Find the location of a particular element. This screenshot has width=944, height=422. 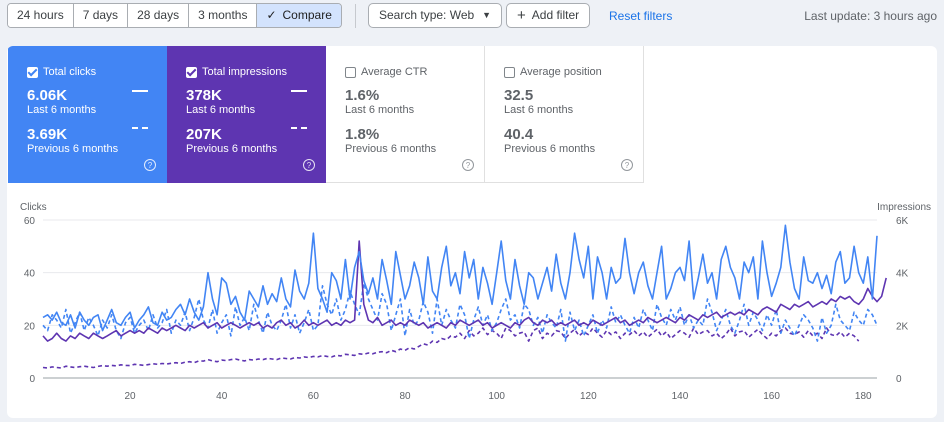

search-type-dropdown: Search type: Web ▼ is located at coordinates (435, 15).